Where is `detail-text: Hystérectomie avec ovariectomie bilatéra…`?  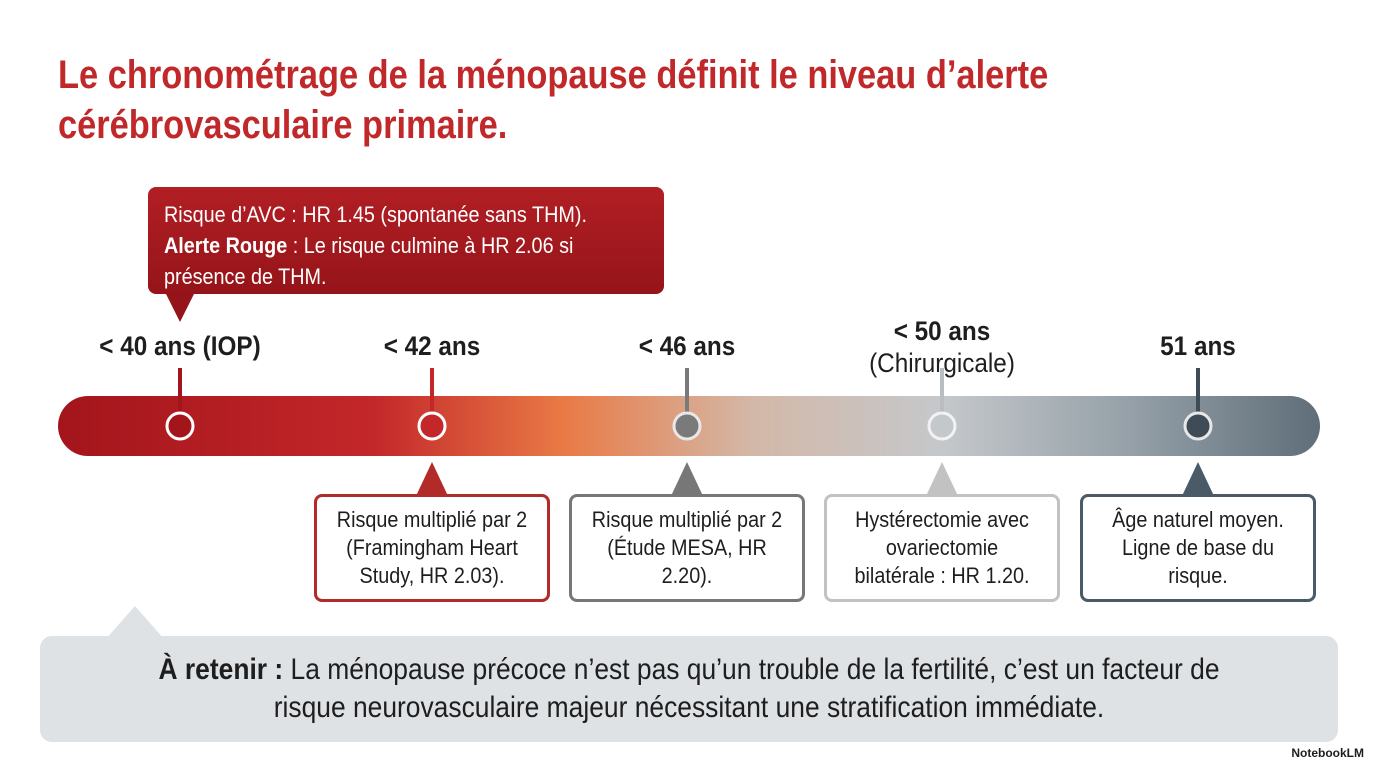 detail-text: Hystérectomie avec ovariectomie bilatéra… is located at coordinates (942, 547).